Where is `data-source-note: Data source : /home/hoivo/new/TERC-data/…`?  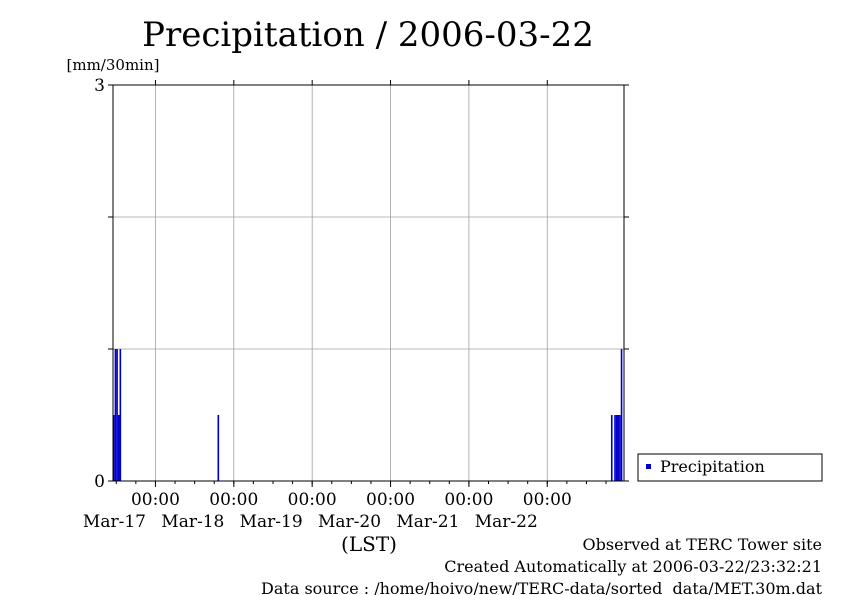
data-source-note: Data source : /home/hoivo/new/TERC-data/… is located at coordinates (542, 587).